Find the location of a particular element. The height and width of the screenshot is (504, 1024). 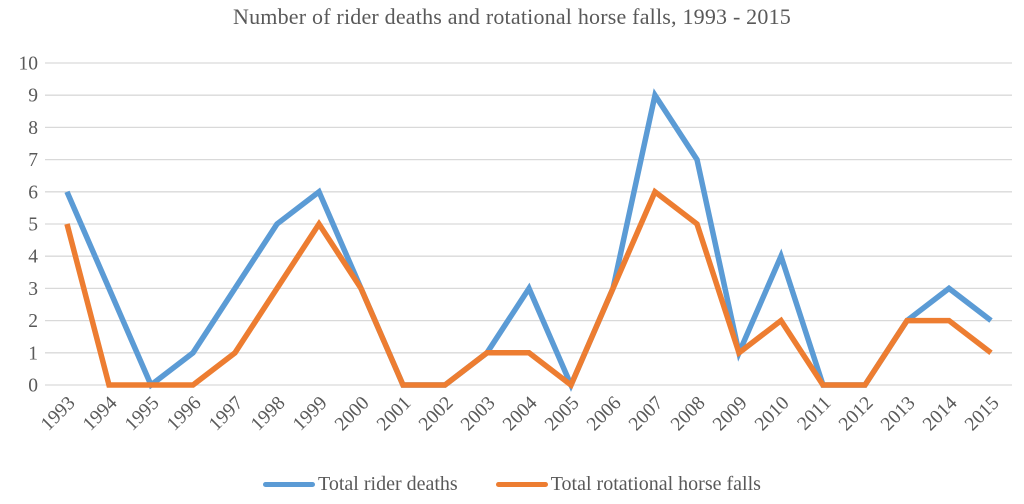

x-tick-label-1994: 1994 is located at coordinates (100, 414).